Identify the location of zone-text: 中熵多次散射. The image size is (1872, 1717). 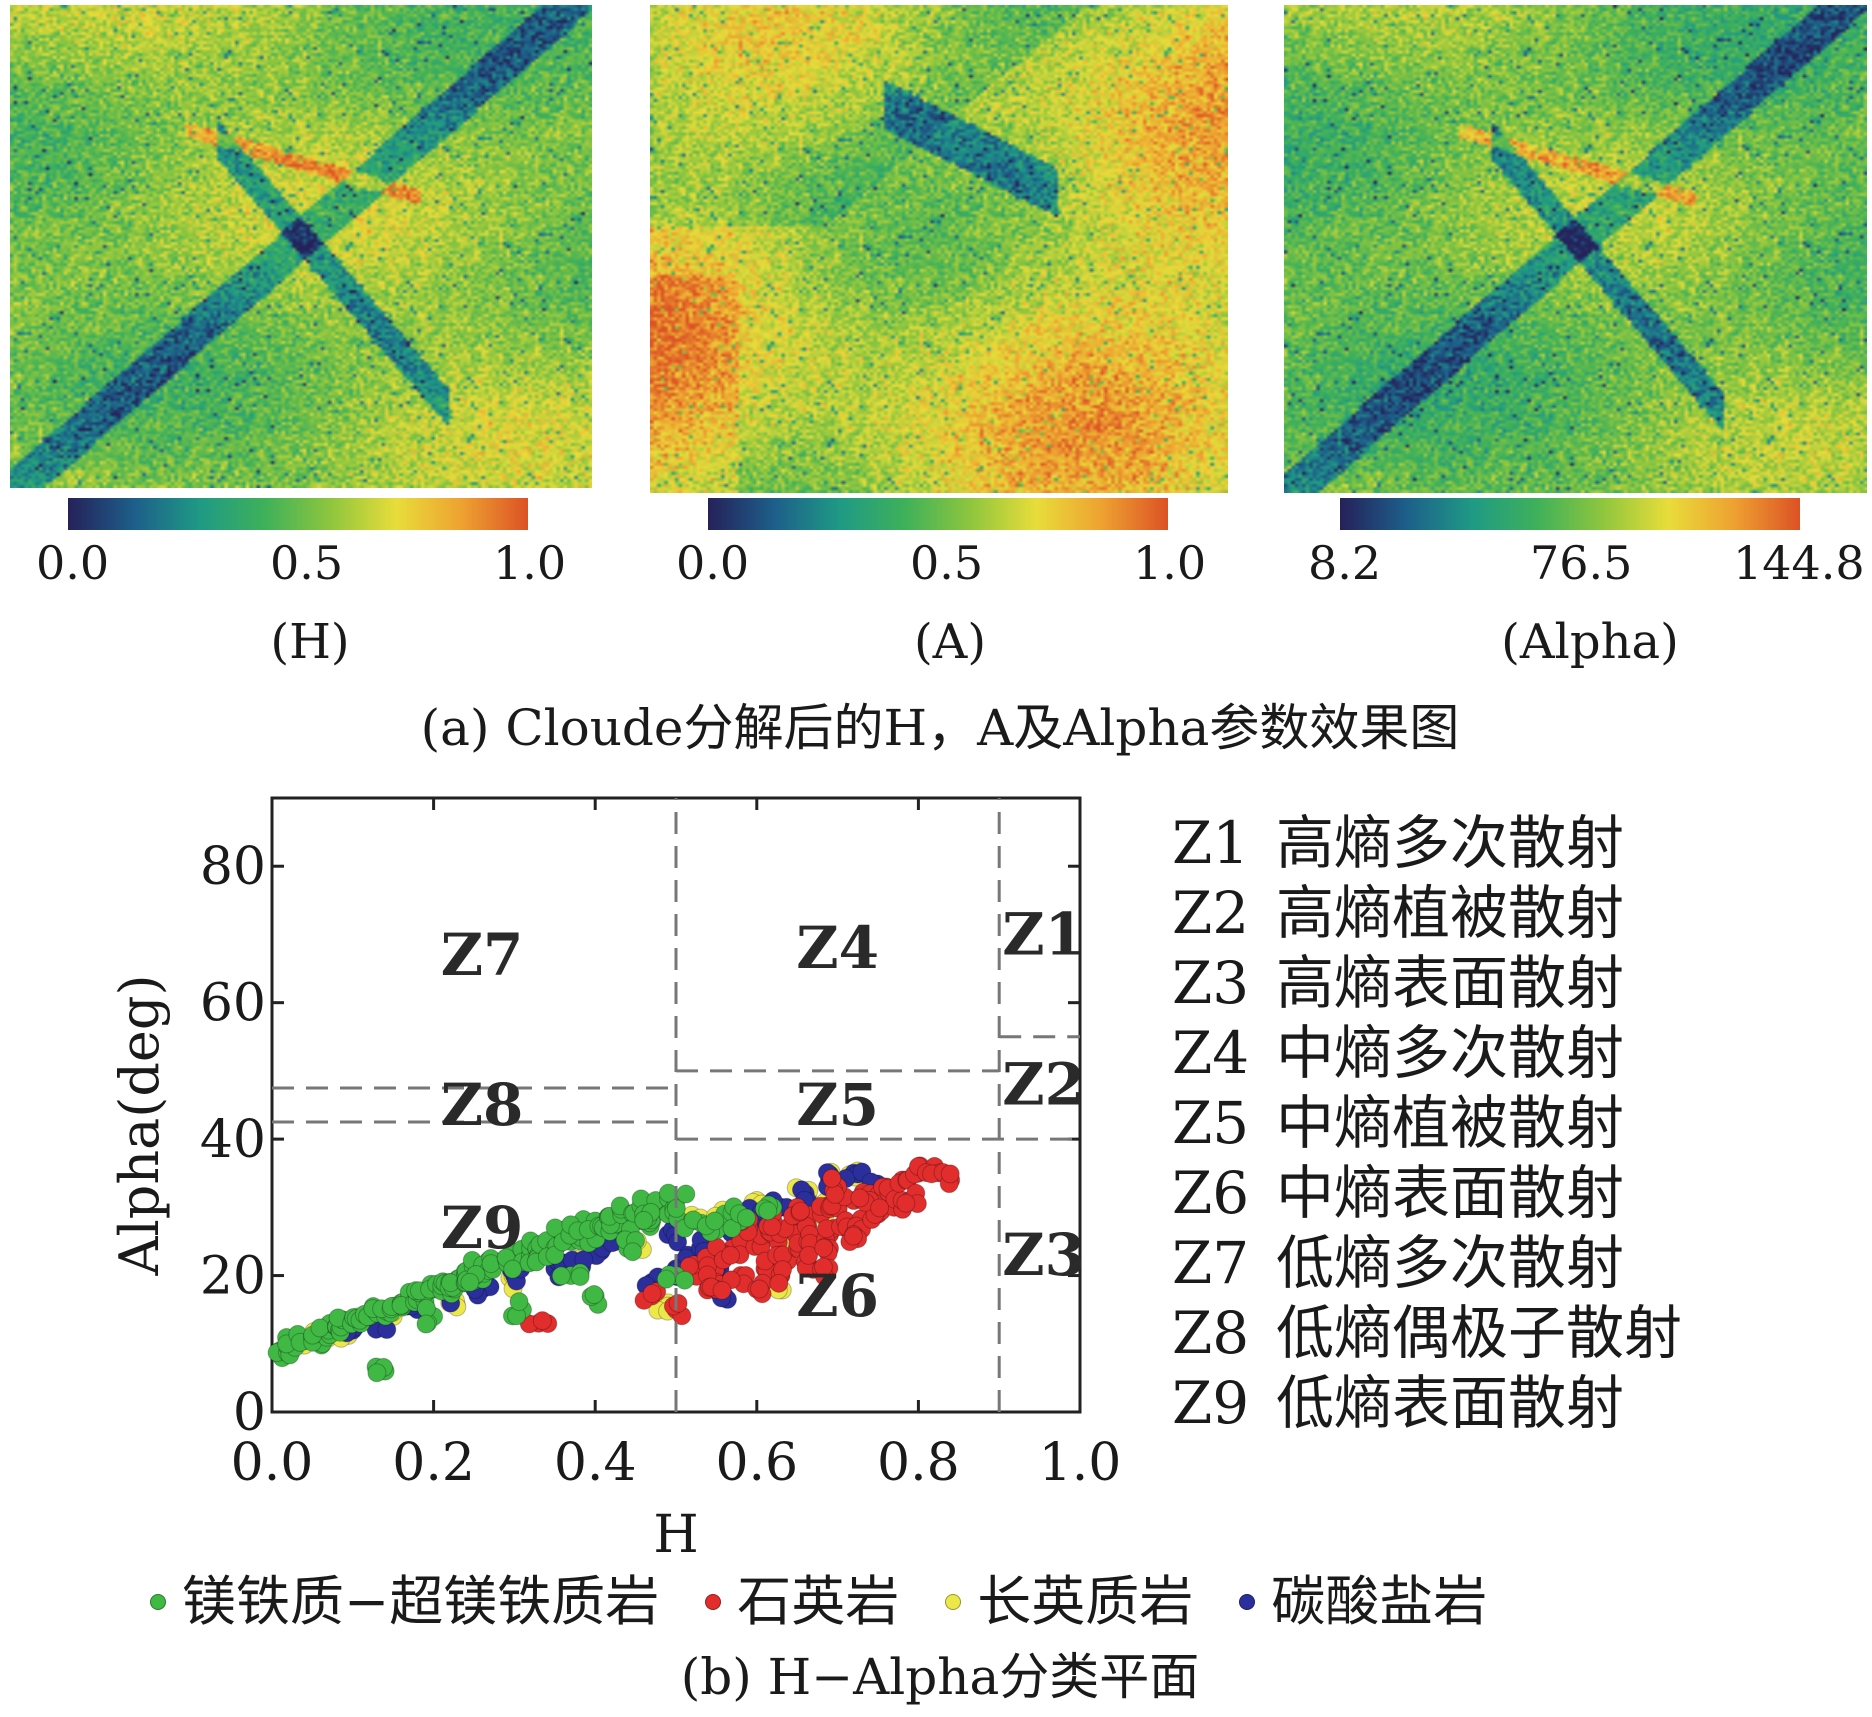
(1450, 1053).